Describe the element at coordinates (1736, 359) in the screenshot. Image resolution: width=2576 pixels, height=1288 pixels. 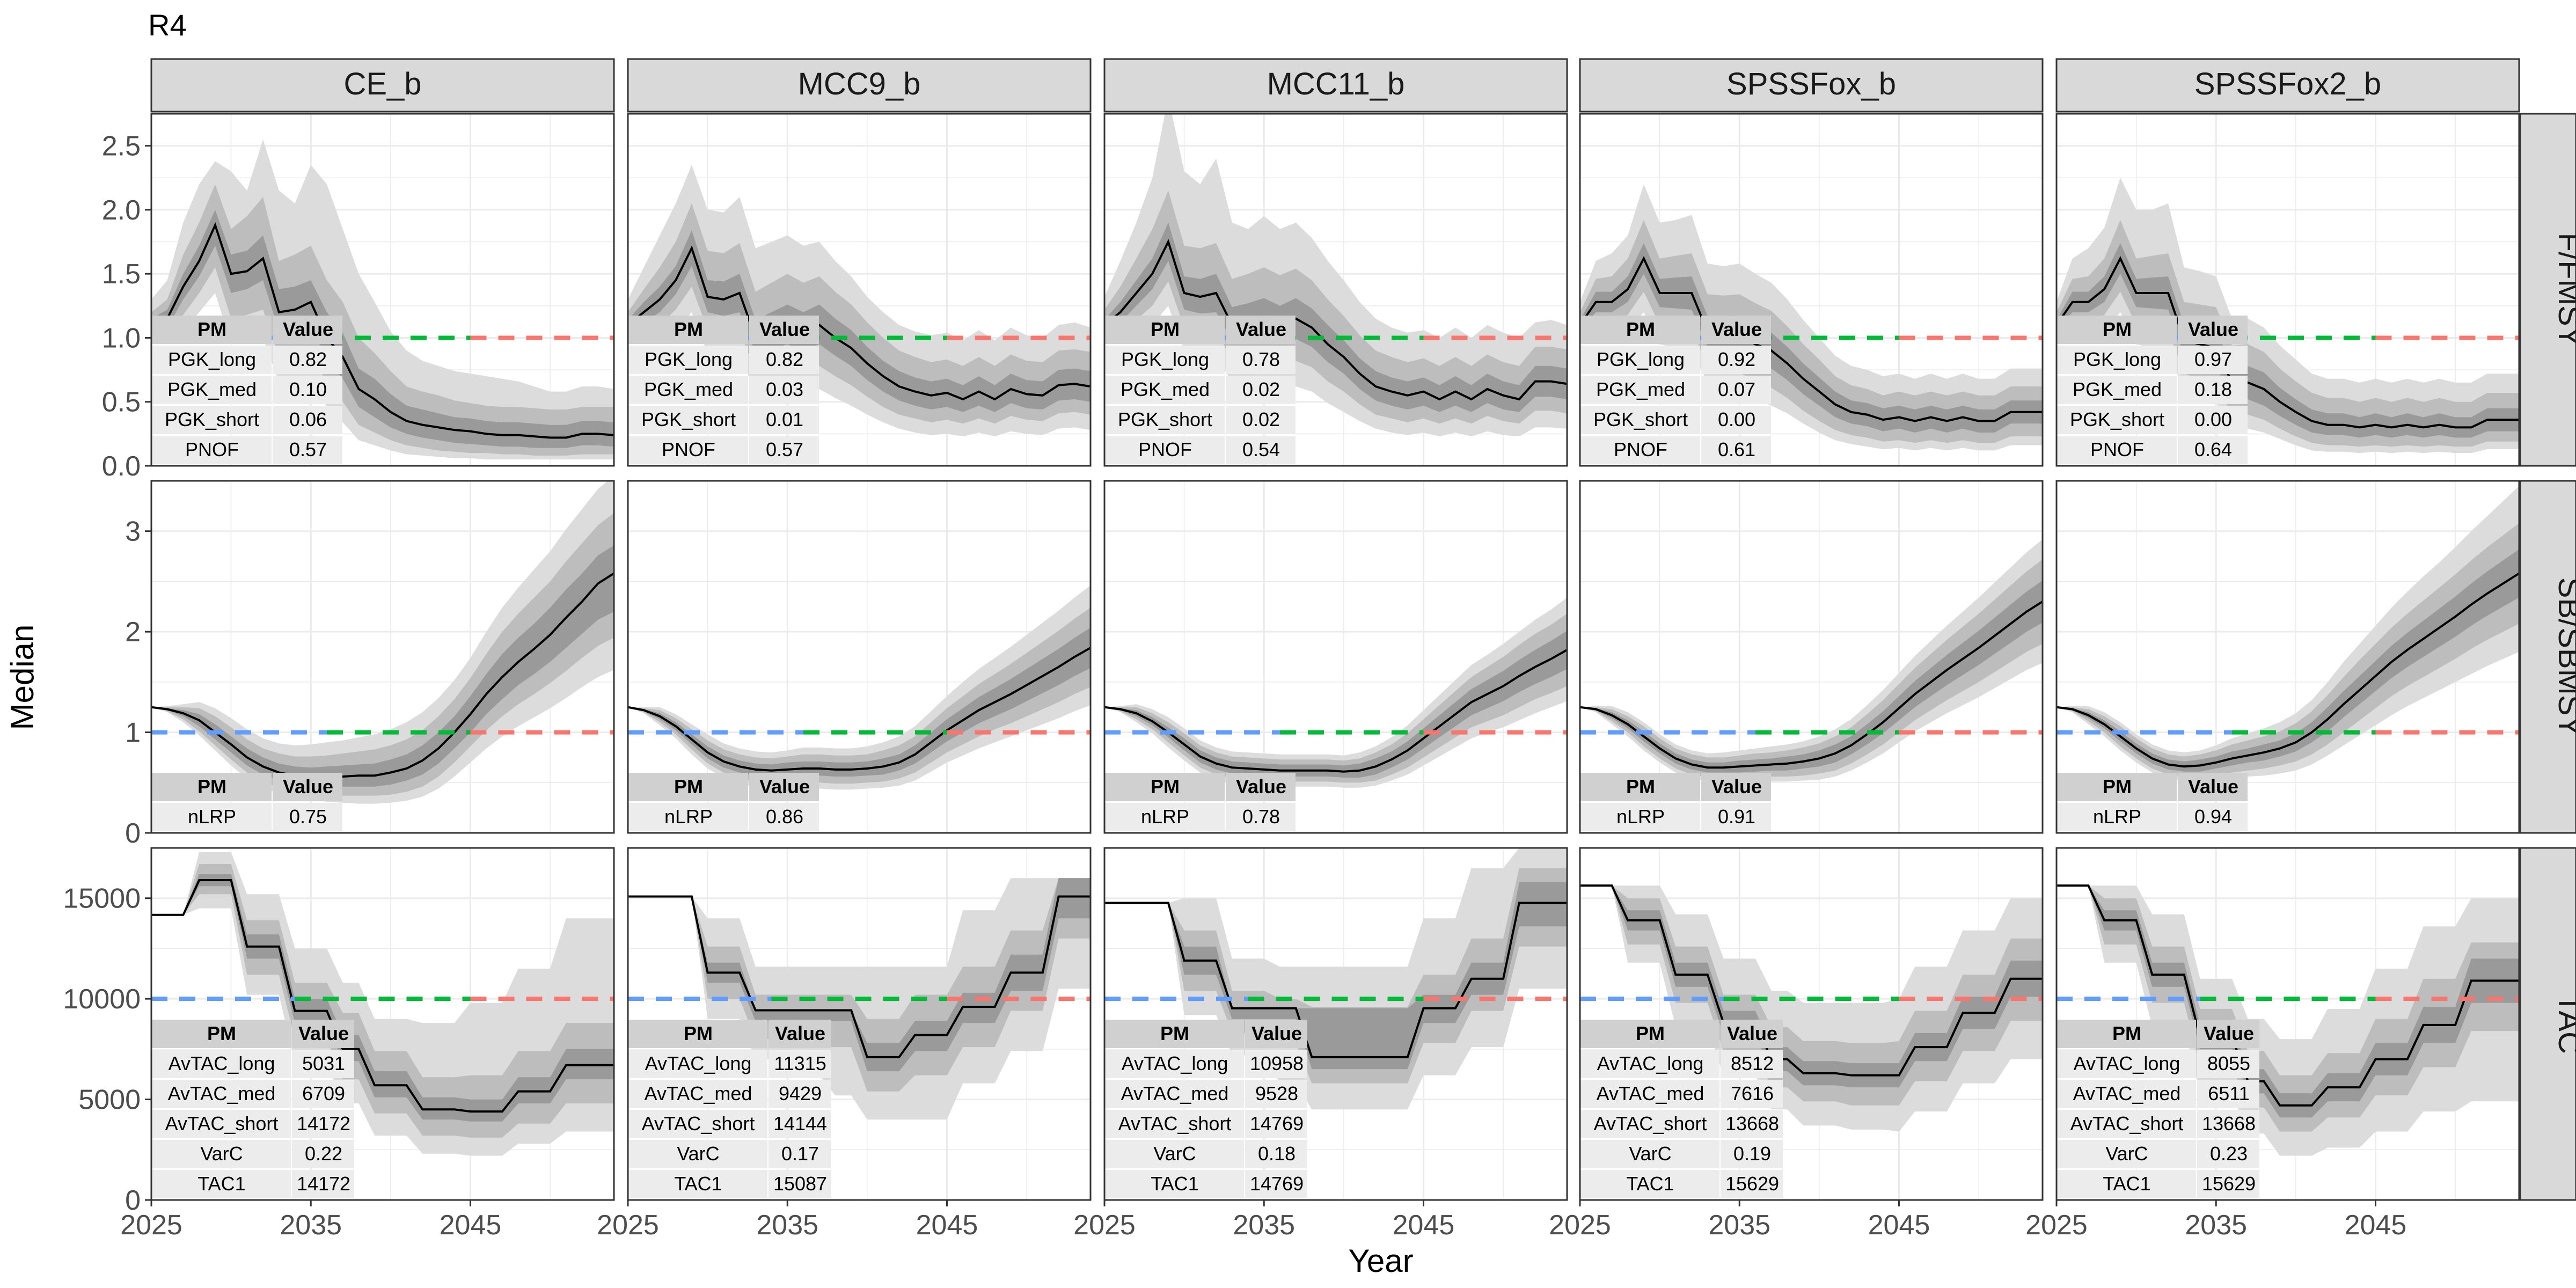
I see `pm-table-value: 0.92` at that location.